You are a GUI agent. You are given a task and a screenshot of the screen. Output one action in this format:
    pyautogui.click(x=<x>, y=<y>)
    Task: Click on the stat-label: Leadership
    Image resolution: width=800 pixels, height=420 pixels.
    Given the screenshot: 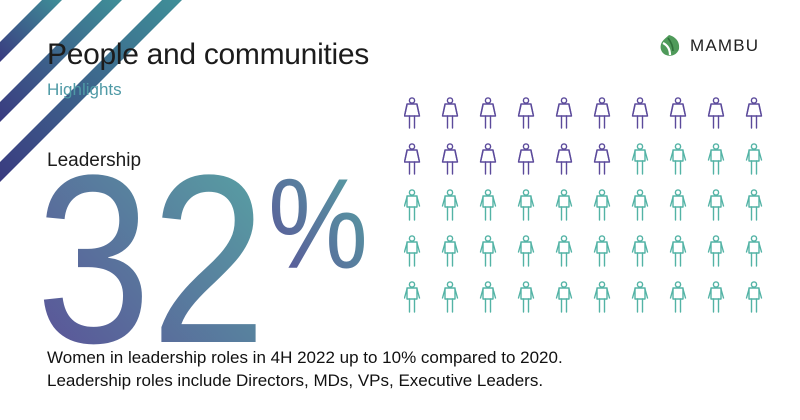 What is the action you would take?
    pyautogui.click(x=94, y=160)
    